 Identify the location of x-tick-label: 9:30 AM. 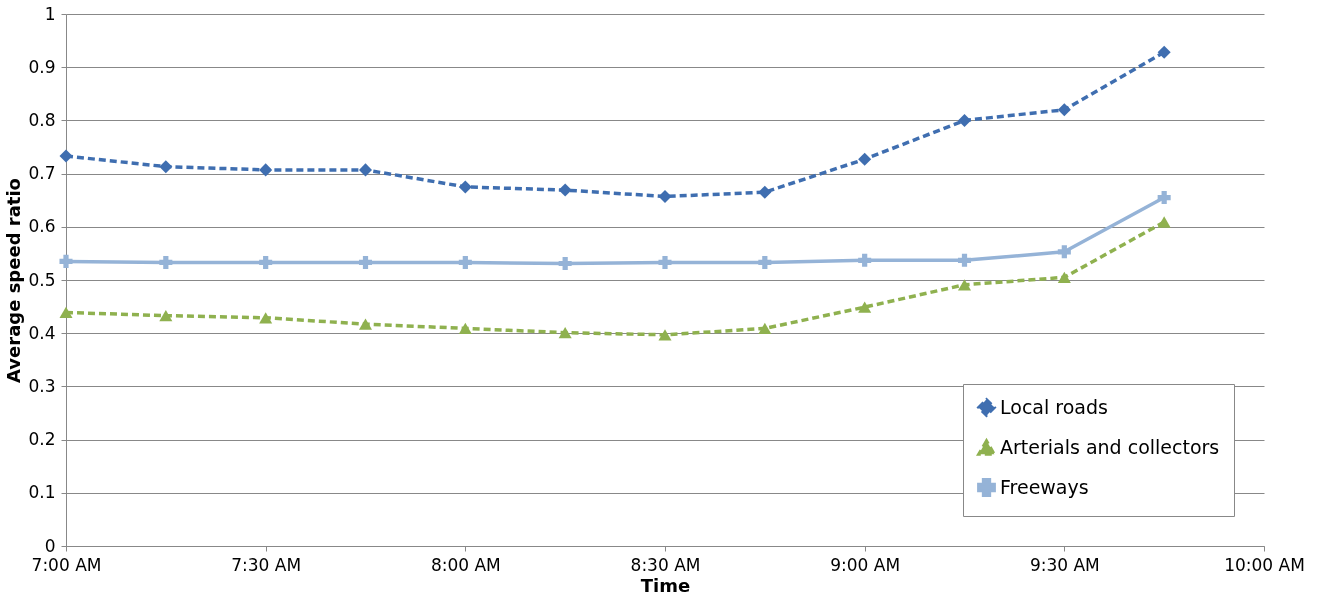
(1064, 564).